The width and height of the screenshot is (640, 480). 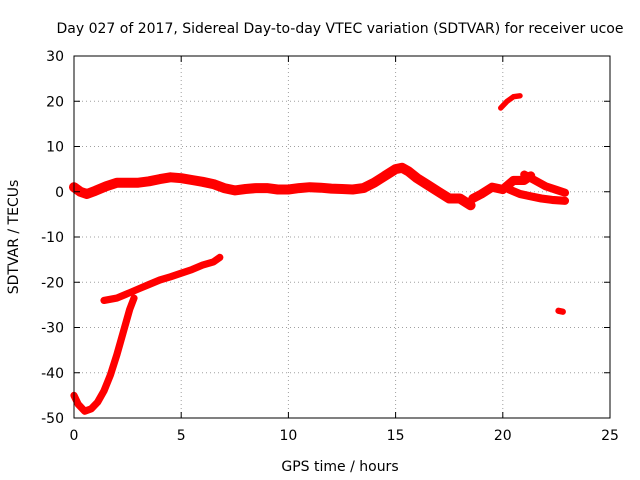 I want to click on series-late-fan-lower, so click(x=537, y=195).